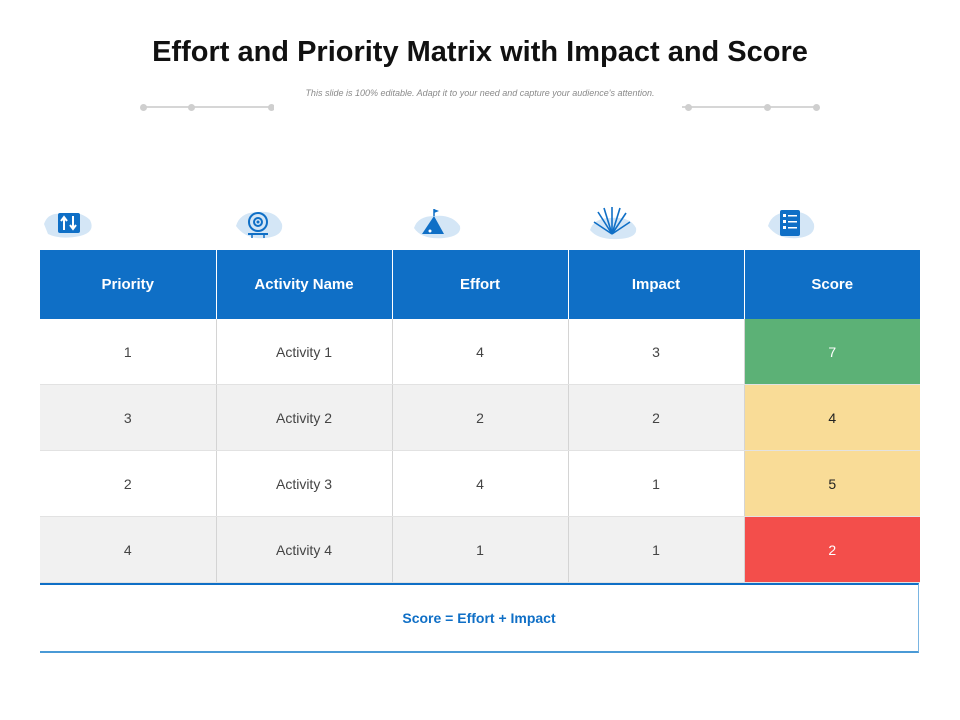 The height and width of the screenshot is (720, 960). I want to click on cell-activity: Activity 1, so click(304, 352).